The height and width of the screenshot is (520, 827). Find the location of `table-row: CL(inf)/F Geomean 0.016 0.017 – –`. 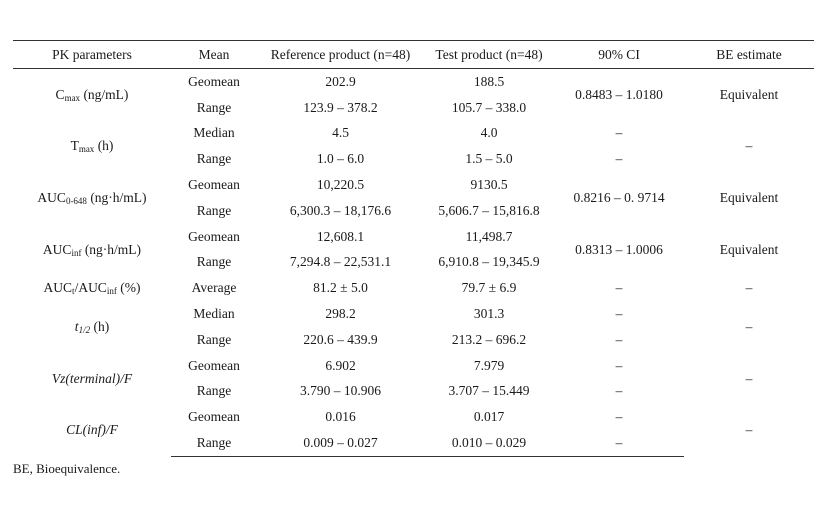

table-row: CL(inf)/F Geomean 0.016 0.017 – – is located at coordinates (413, 420).